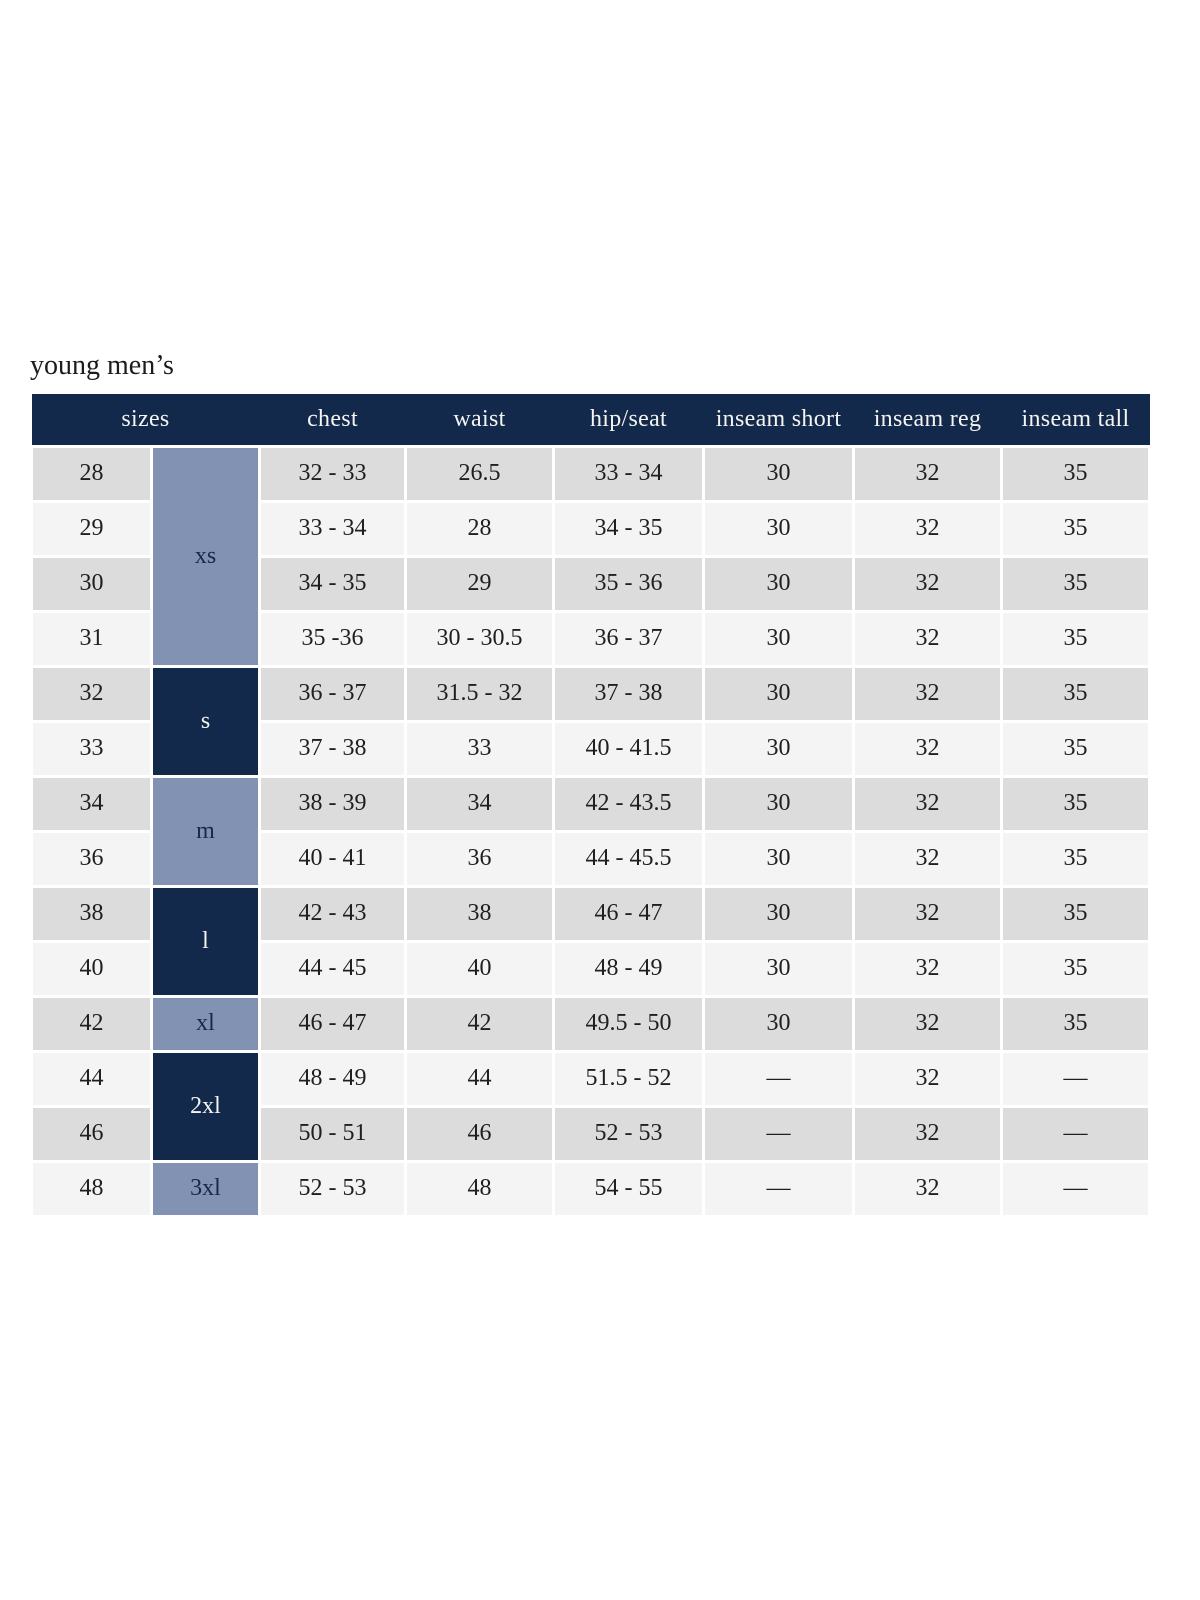 This screenshot has height=1600, width=1200. What do you see at coordinates (628, 748) in the screenshot?
I see `hip-seat-cell: 40 - 41.5` at bounding box center [628, 748].